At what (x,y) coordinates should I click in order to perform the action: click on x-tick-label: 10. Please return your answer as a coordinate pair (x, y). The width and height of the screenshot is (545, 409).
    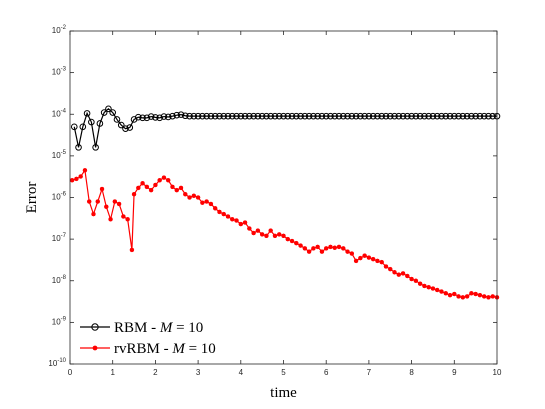
    Looking at the image, I should click on (497, 372).